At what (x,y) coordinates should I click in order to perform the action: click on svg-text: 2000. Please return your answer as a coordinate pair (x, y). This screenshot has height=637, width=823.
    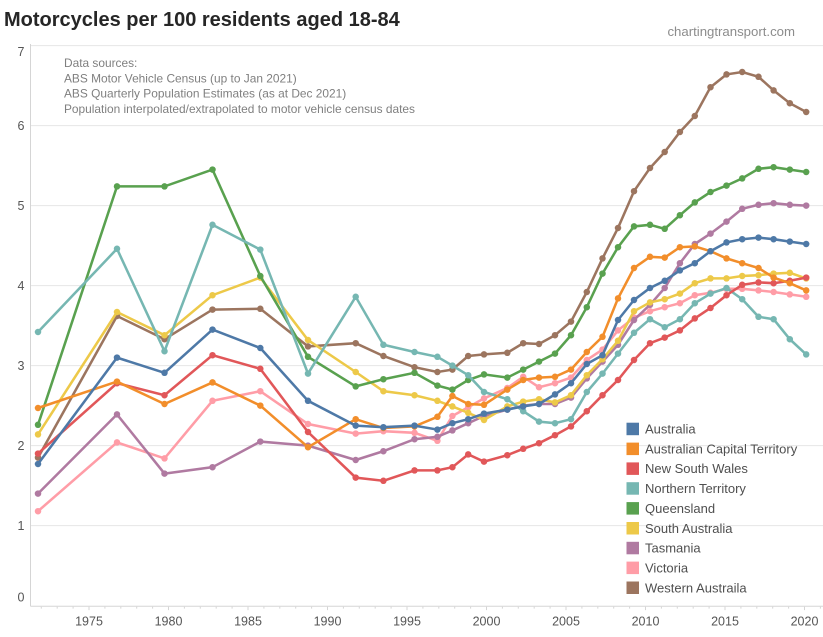
    Looking at the image, I should click on (487, 621).